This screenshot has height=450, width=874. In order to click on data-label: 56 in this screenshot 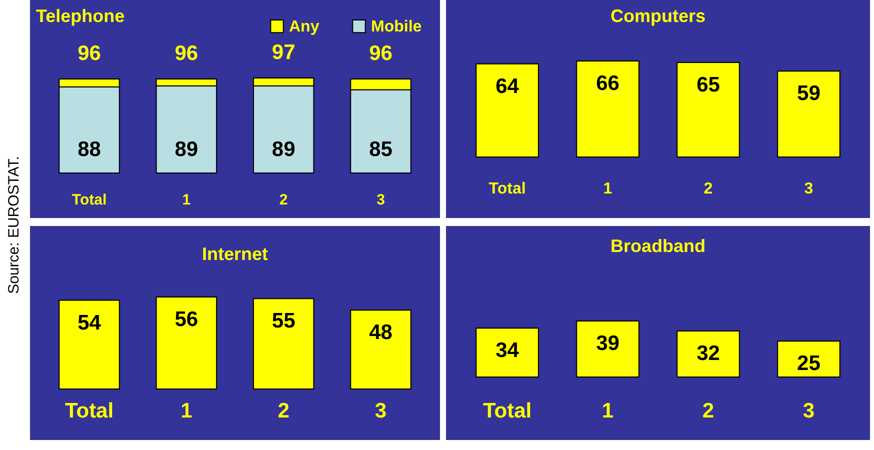, I will do `click(186, 319)`.